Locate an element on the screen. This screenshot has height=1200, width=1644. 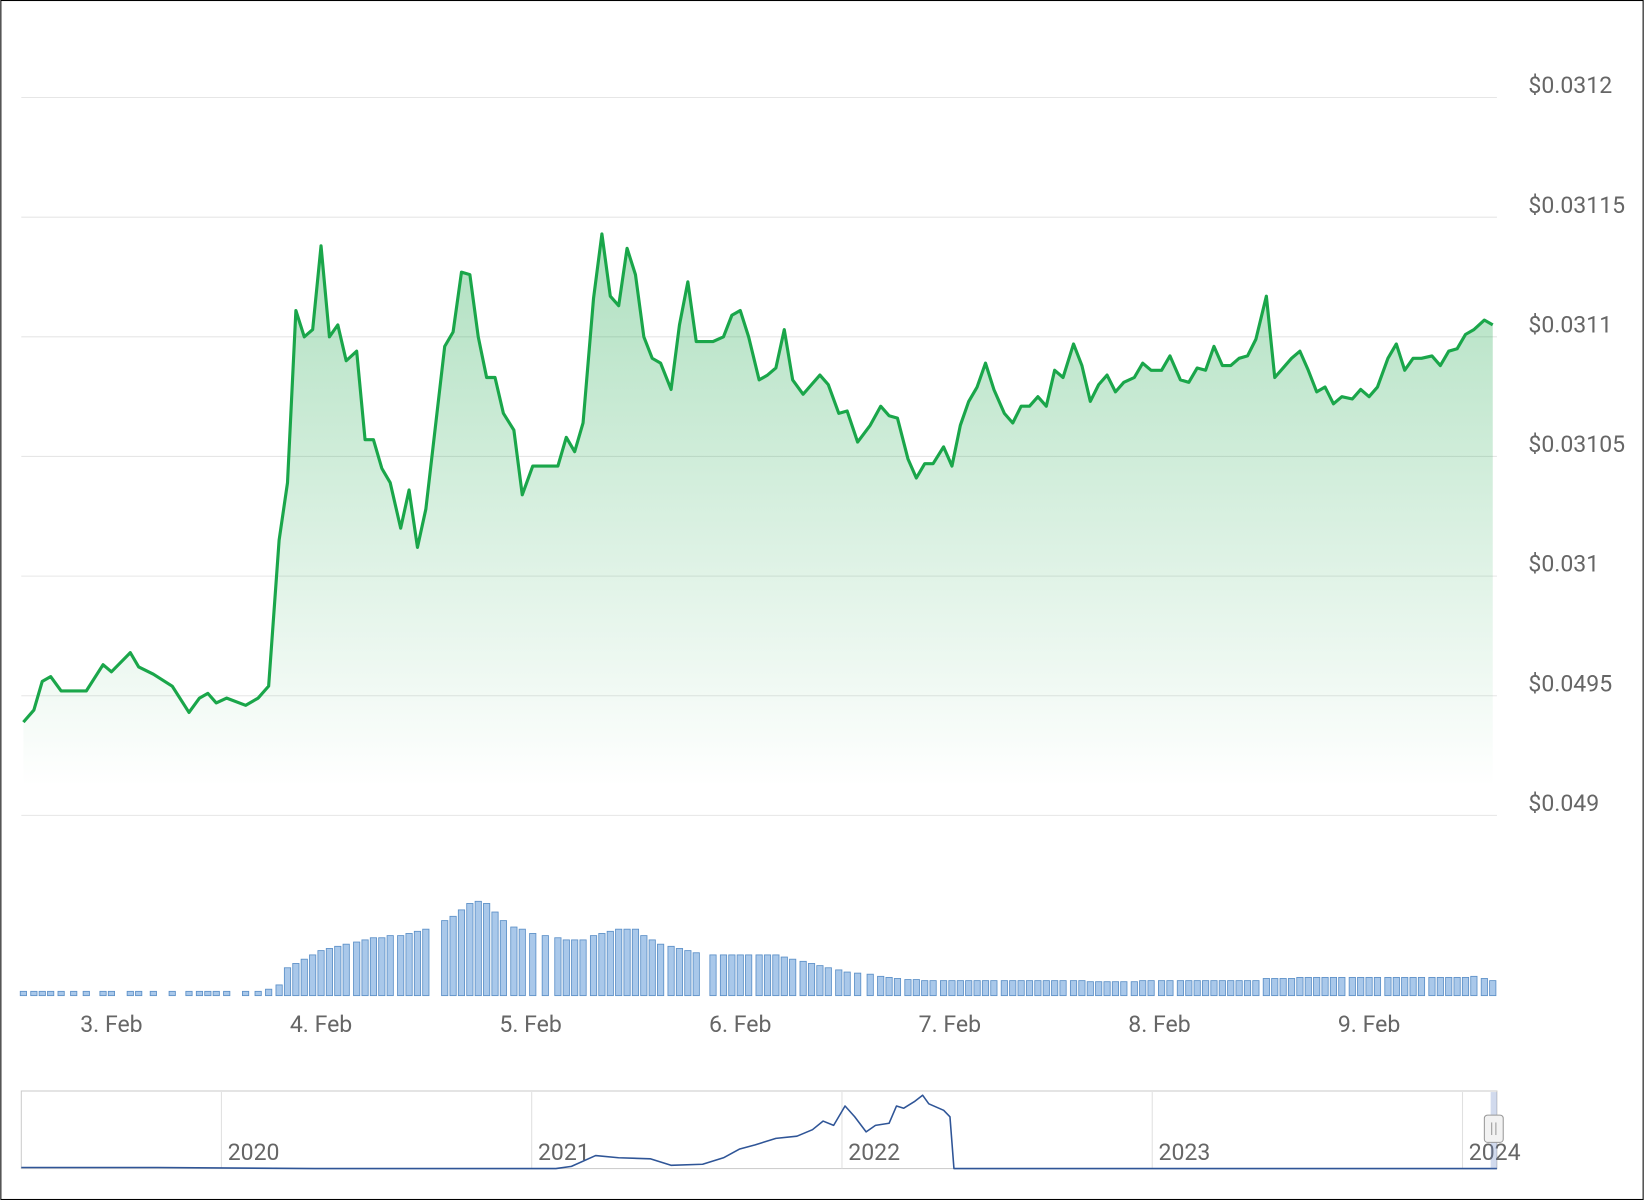
navigator-handle is located at coordinates (1493, 1128).